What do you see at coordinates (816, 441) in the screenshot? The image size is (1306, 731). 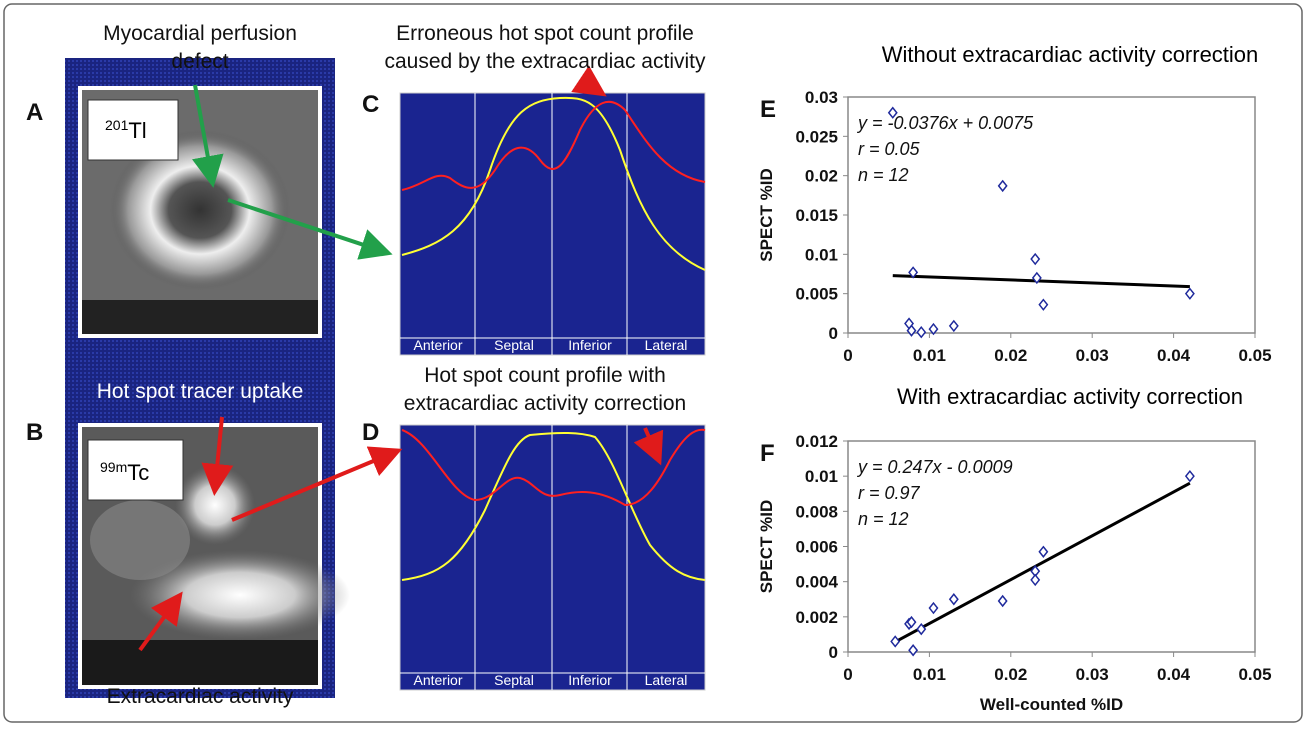 I see `y-tick-label: 0.012` at bounding box center [816, 441].